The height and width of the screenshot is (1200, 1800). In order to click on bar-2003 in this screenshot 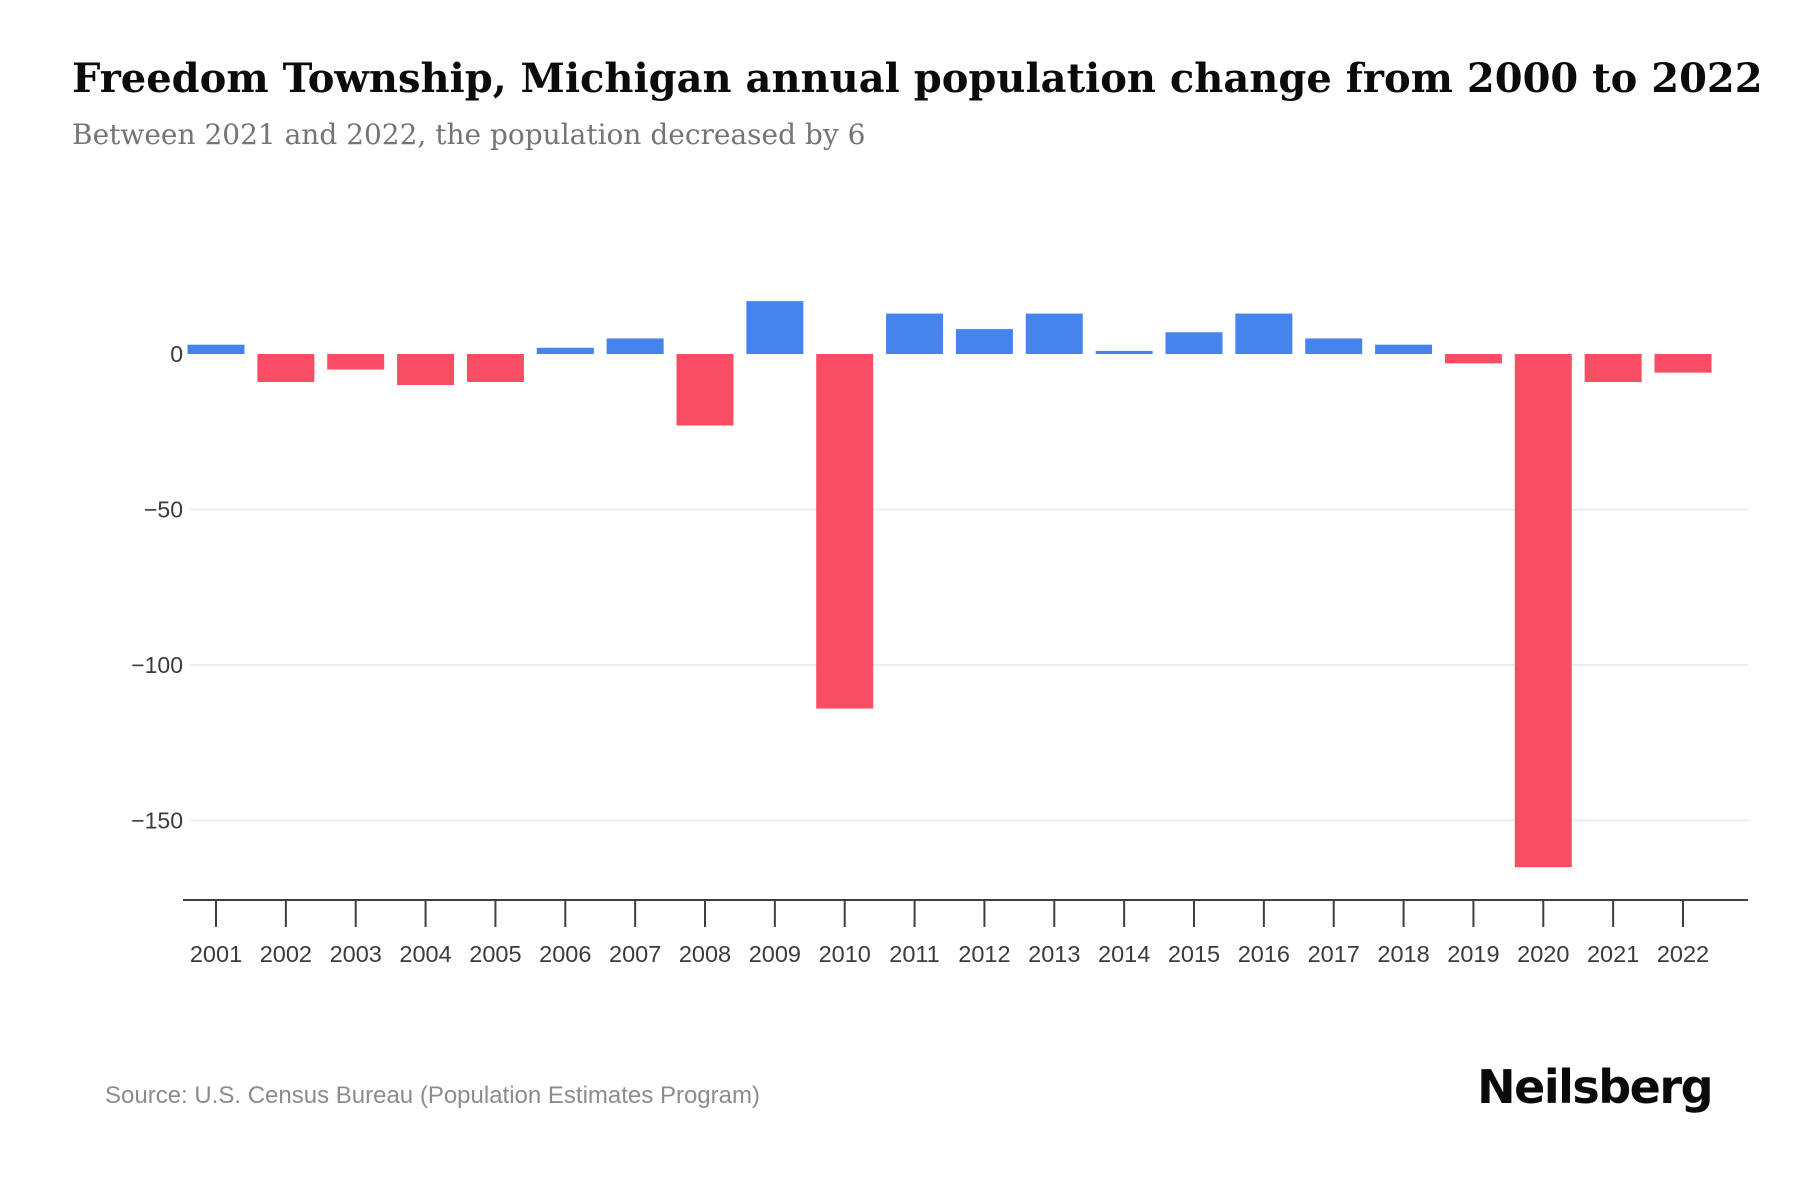, I will do `click(356, 362)`.